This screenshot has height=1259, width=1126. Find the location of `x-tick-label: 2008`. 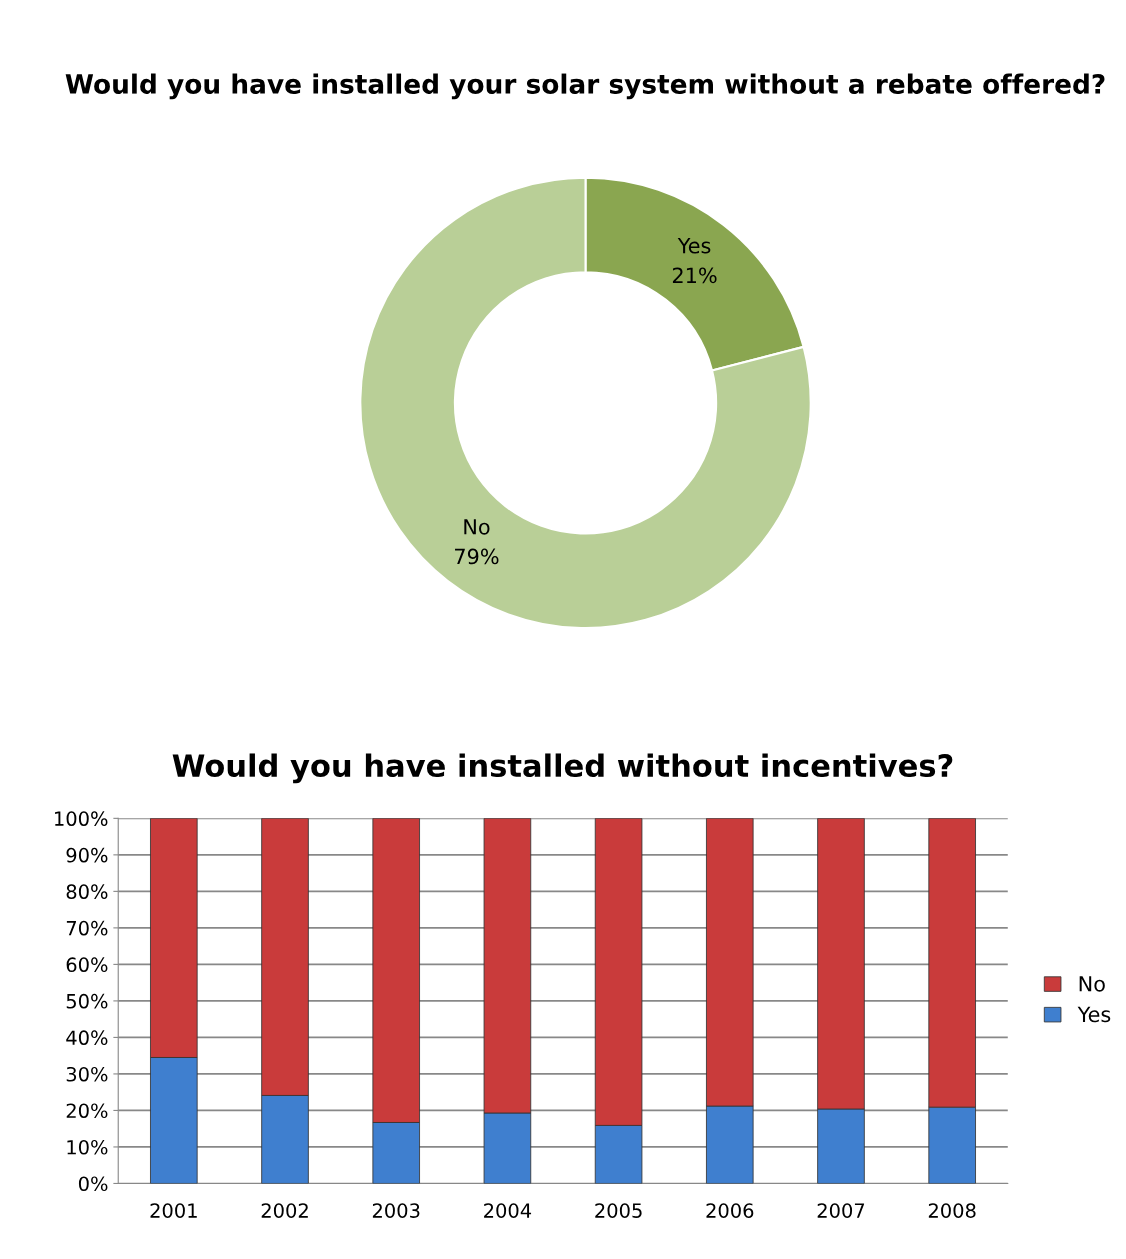

x-tick-label: 2008 is located at coordinates (952, 1210).